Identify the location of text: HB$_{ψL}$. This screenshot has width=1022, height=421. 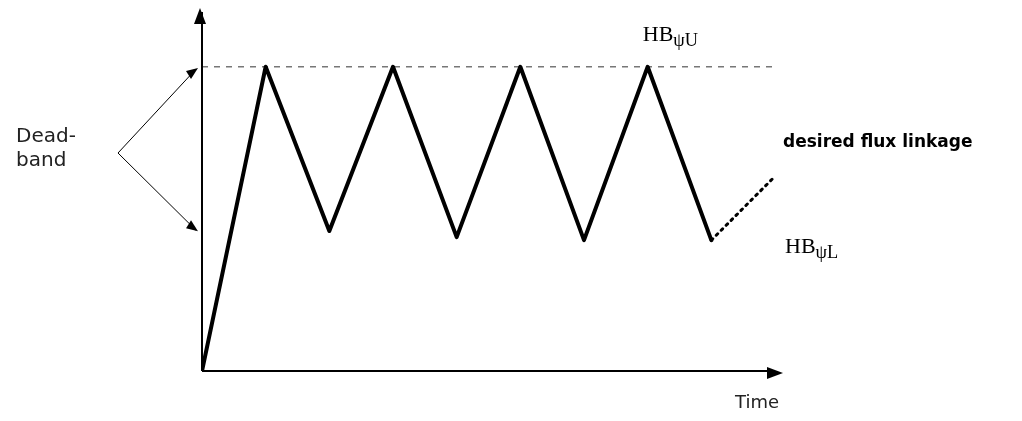
(812, 248).